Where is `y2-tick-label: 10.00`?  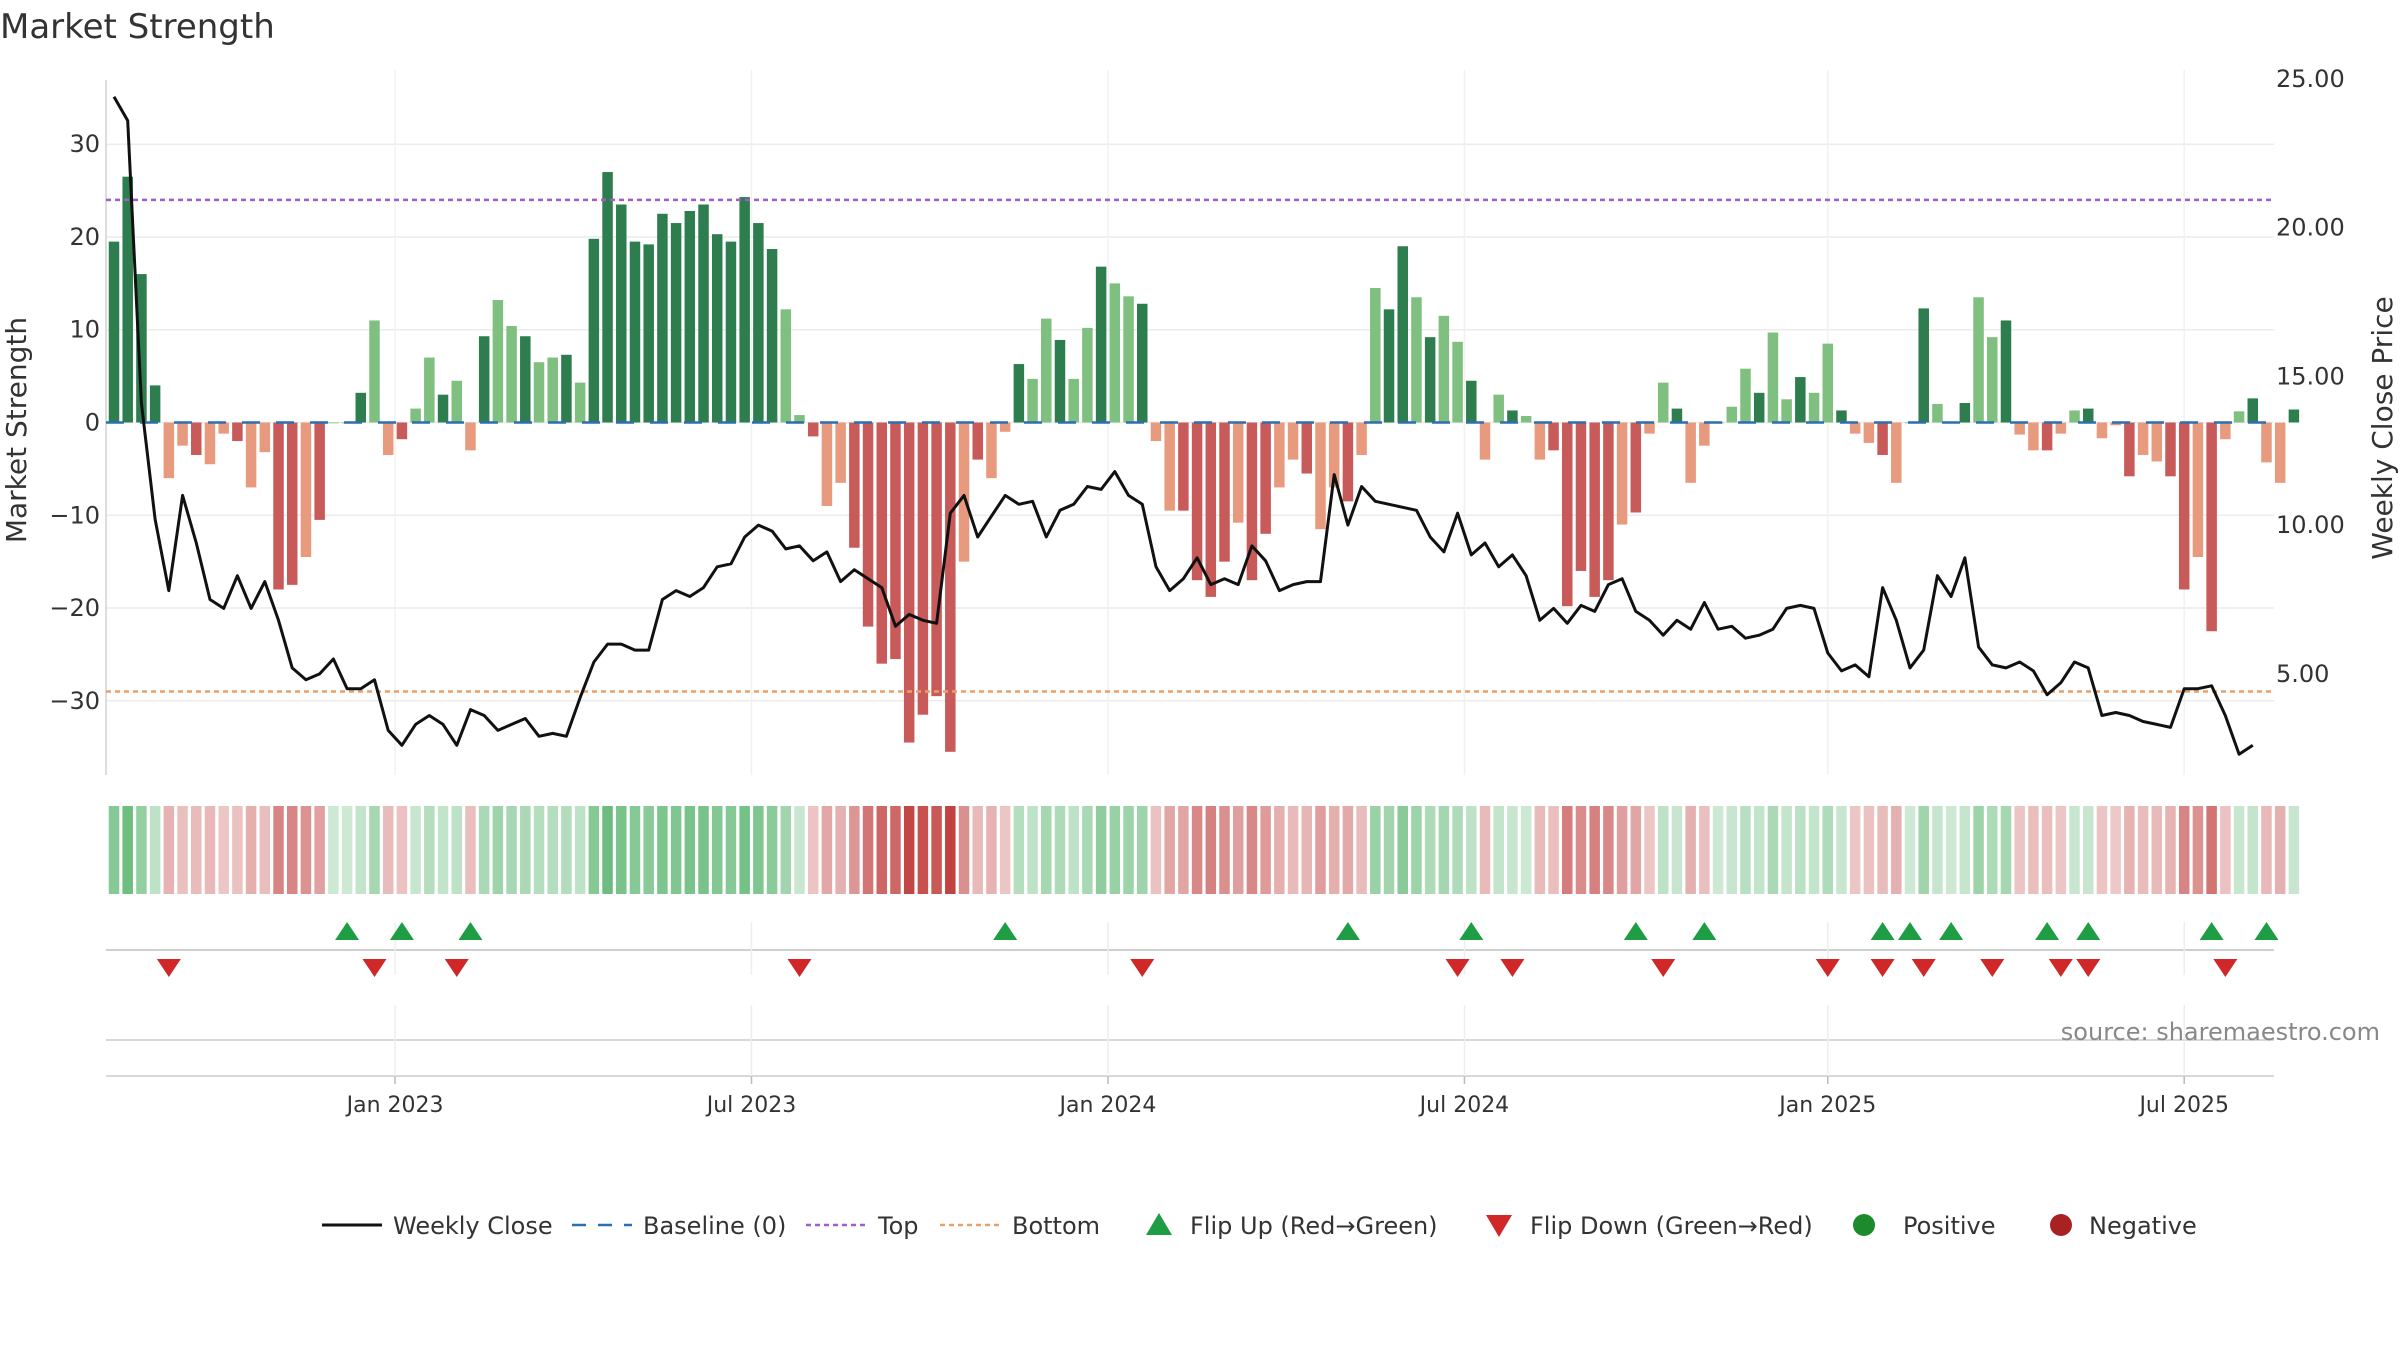 y2-tick-label: 10.00 is located at coordinates (2310, 525).